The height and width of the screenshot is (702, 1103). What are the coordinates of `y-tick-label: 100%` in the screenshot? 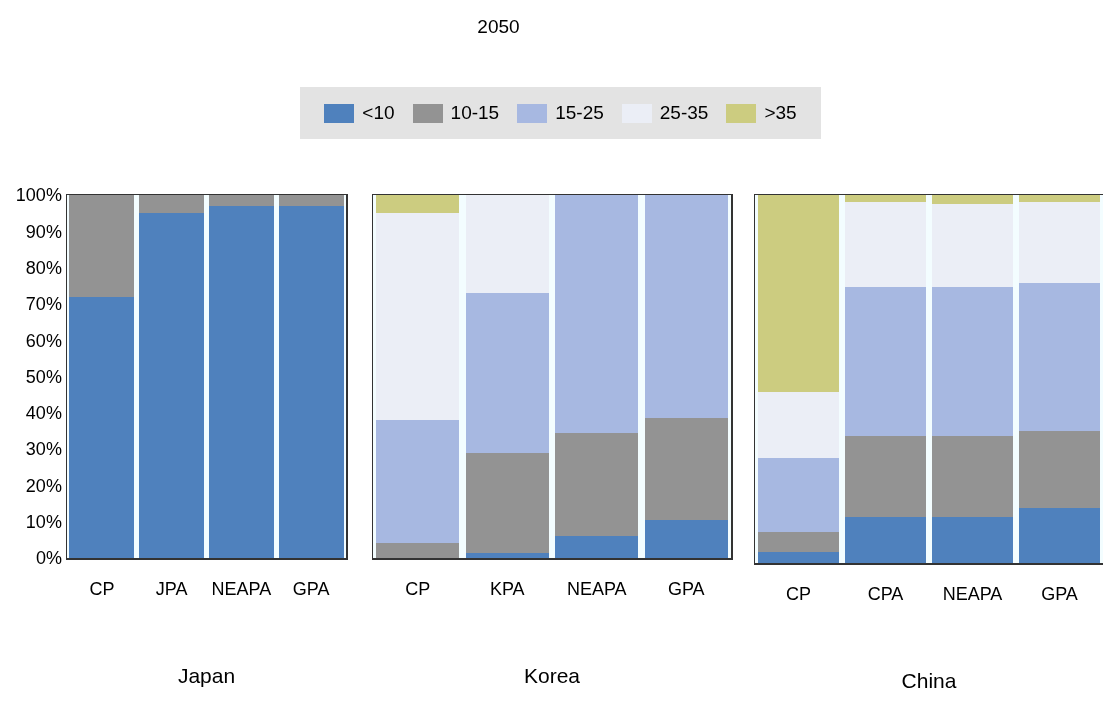 It's located at (38, 195).